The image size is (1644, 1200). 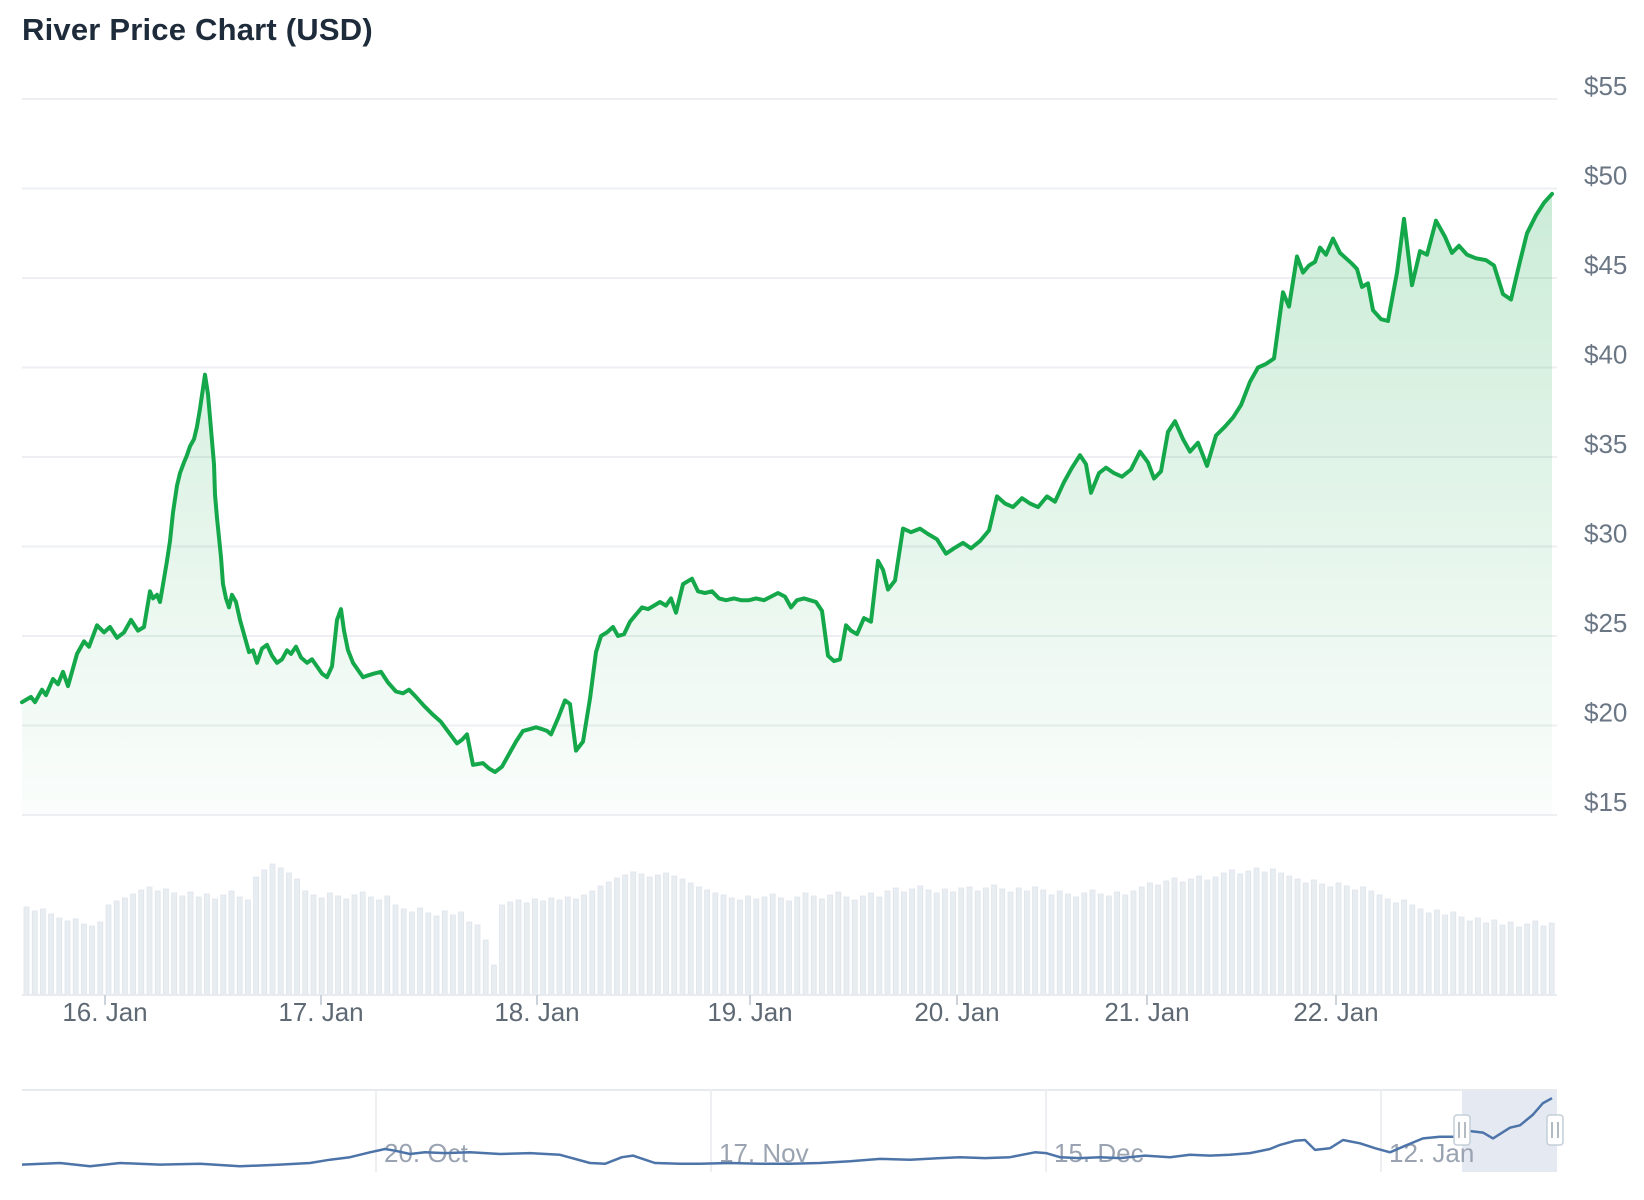 I want to click on navigator-series-line, so click(x=787, y=1132).